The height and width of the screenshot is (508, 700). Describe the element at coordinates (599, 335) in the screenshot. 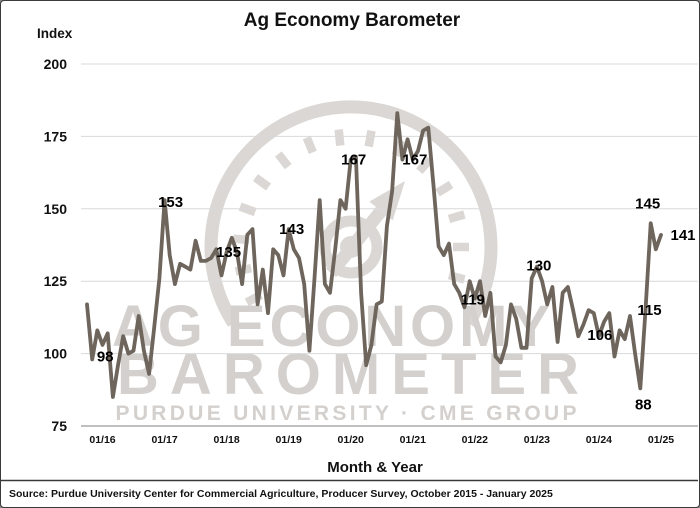

I see `data-label-106: 106` at that location.